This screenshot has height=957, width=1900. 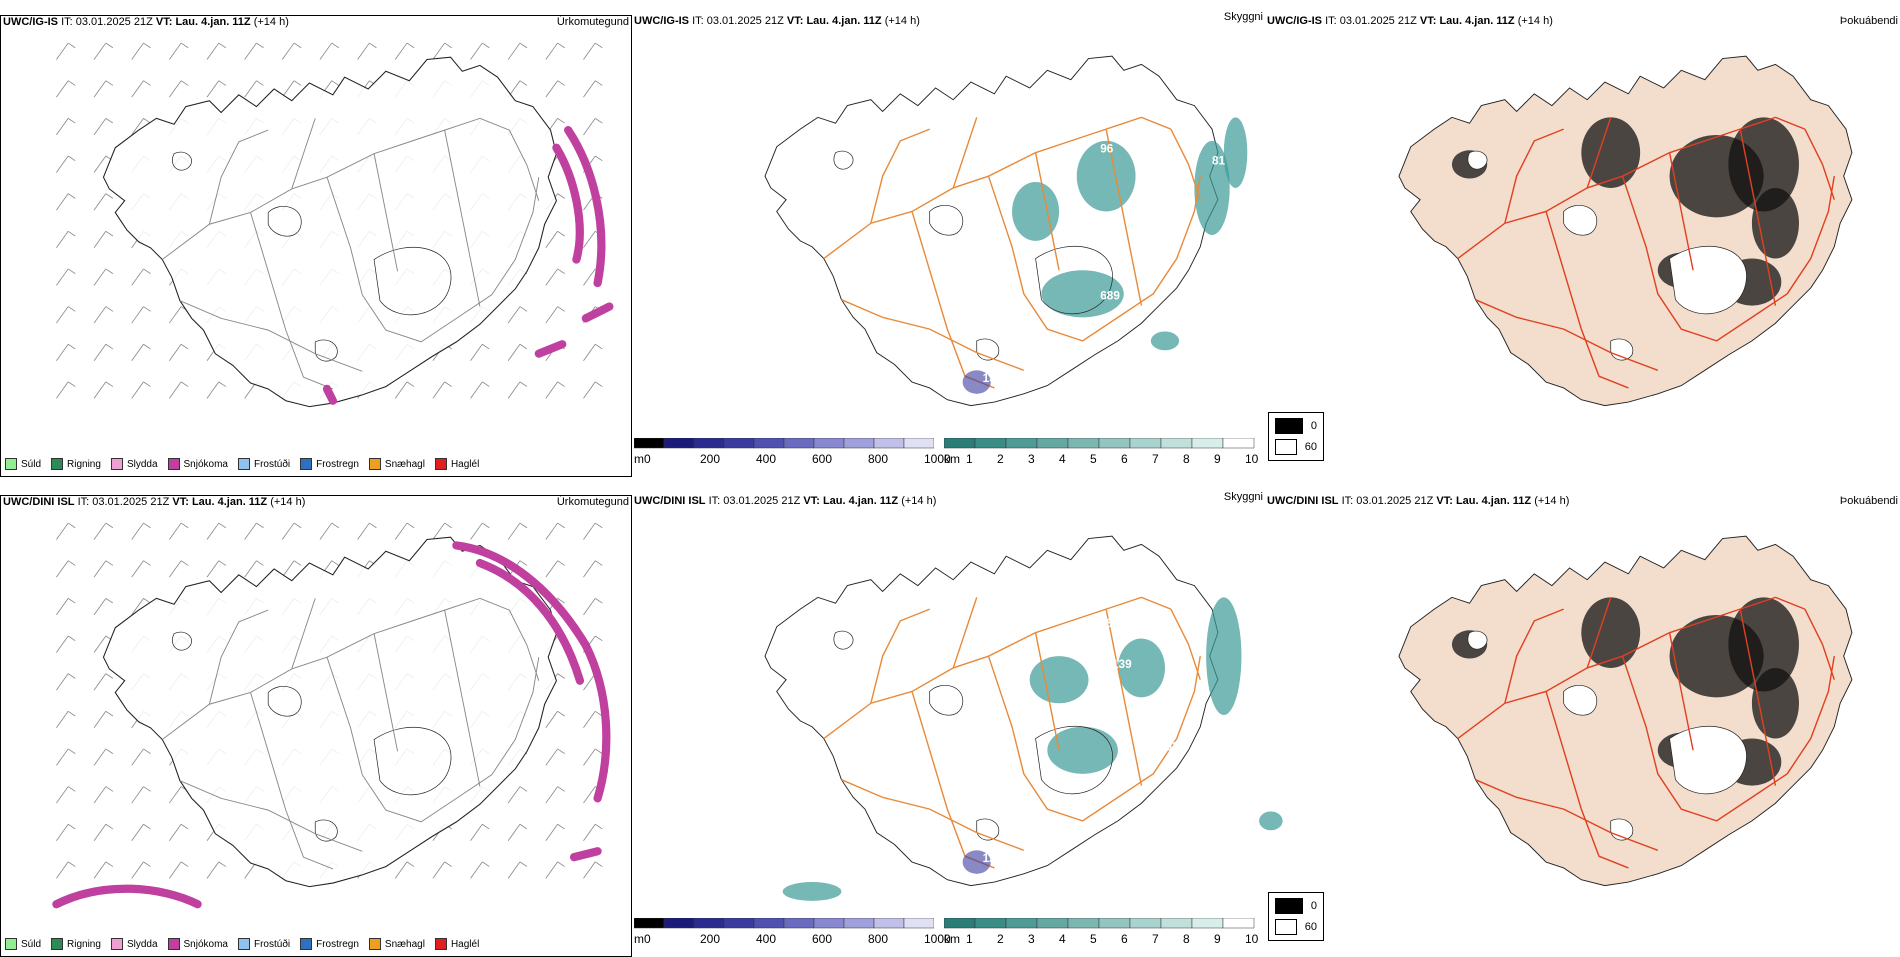 I want to click on legend-item: Snæhagl, so click(x=396, y=464).